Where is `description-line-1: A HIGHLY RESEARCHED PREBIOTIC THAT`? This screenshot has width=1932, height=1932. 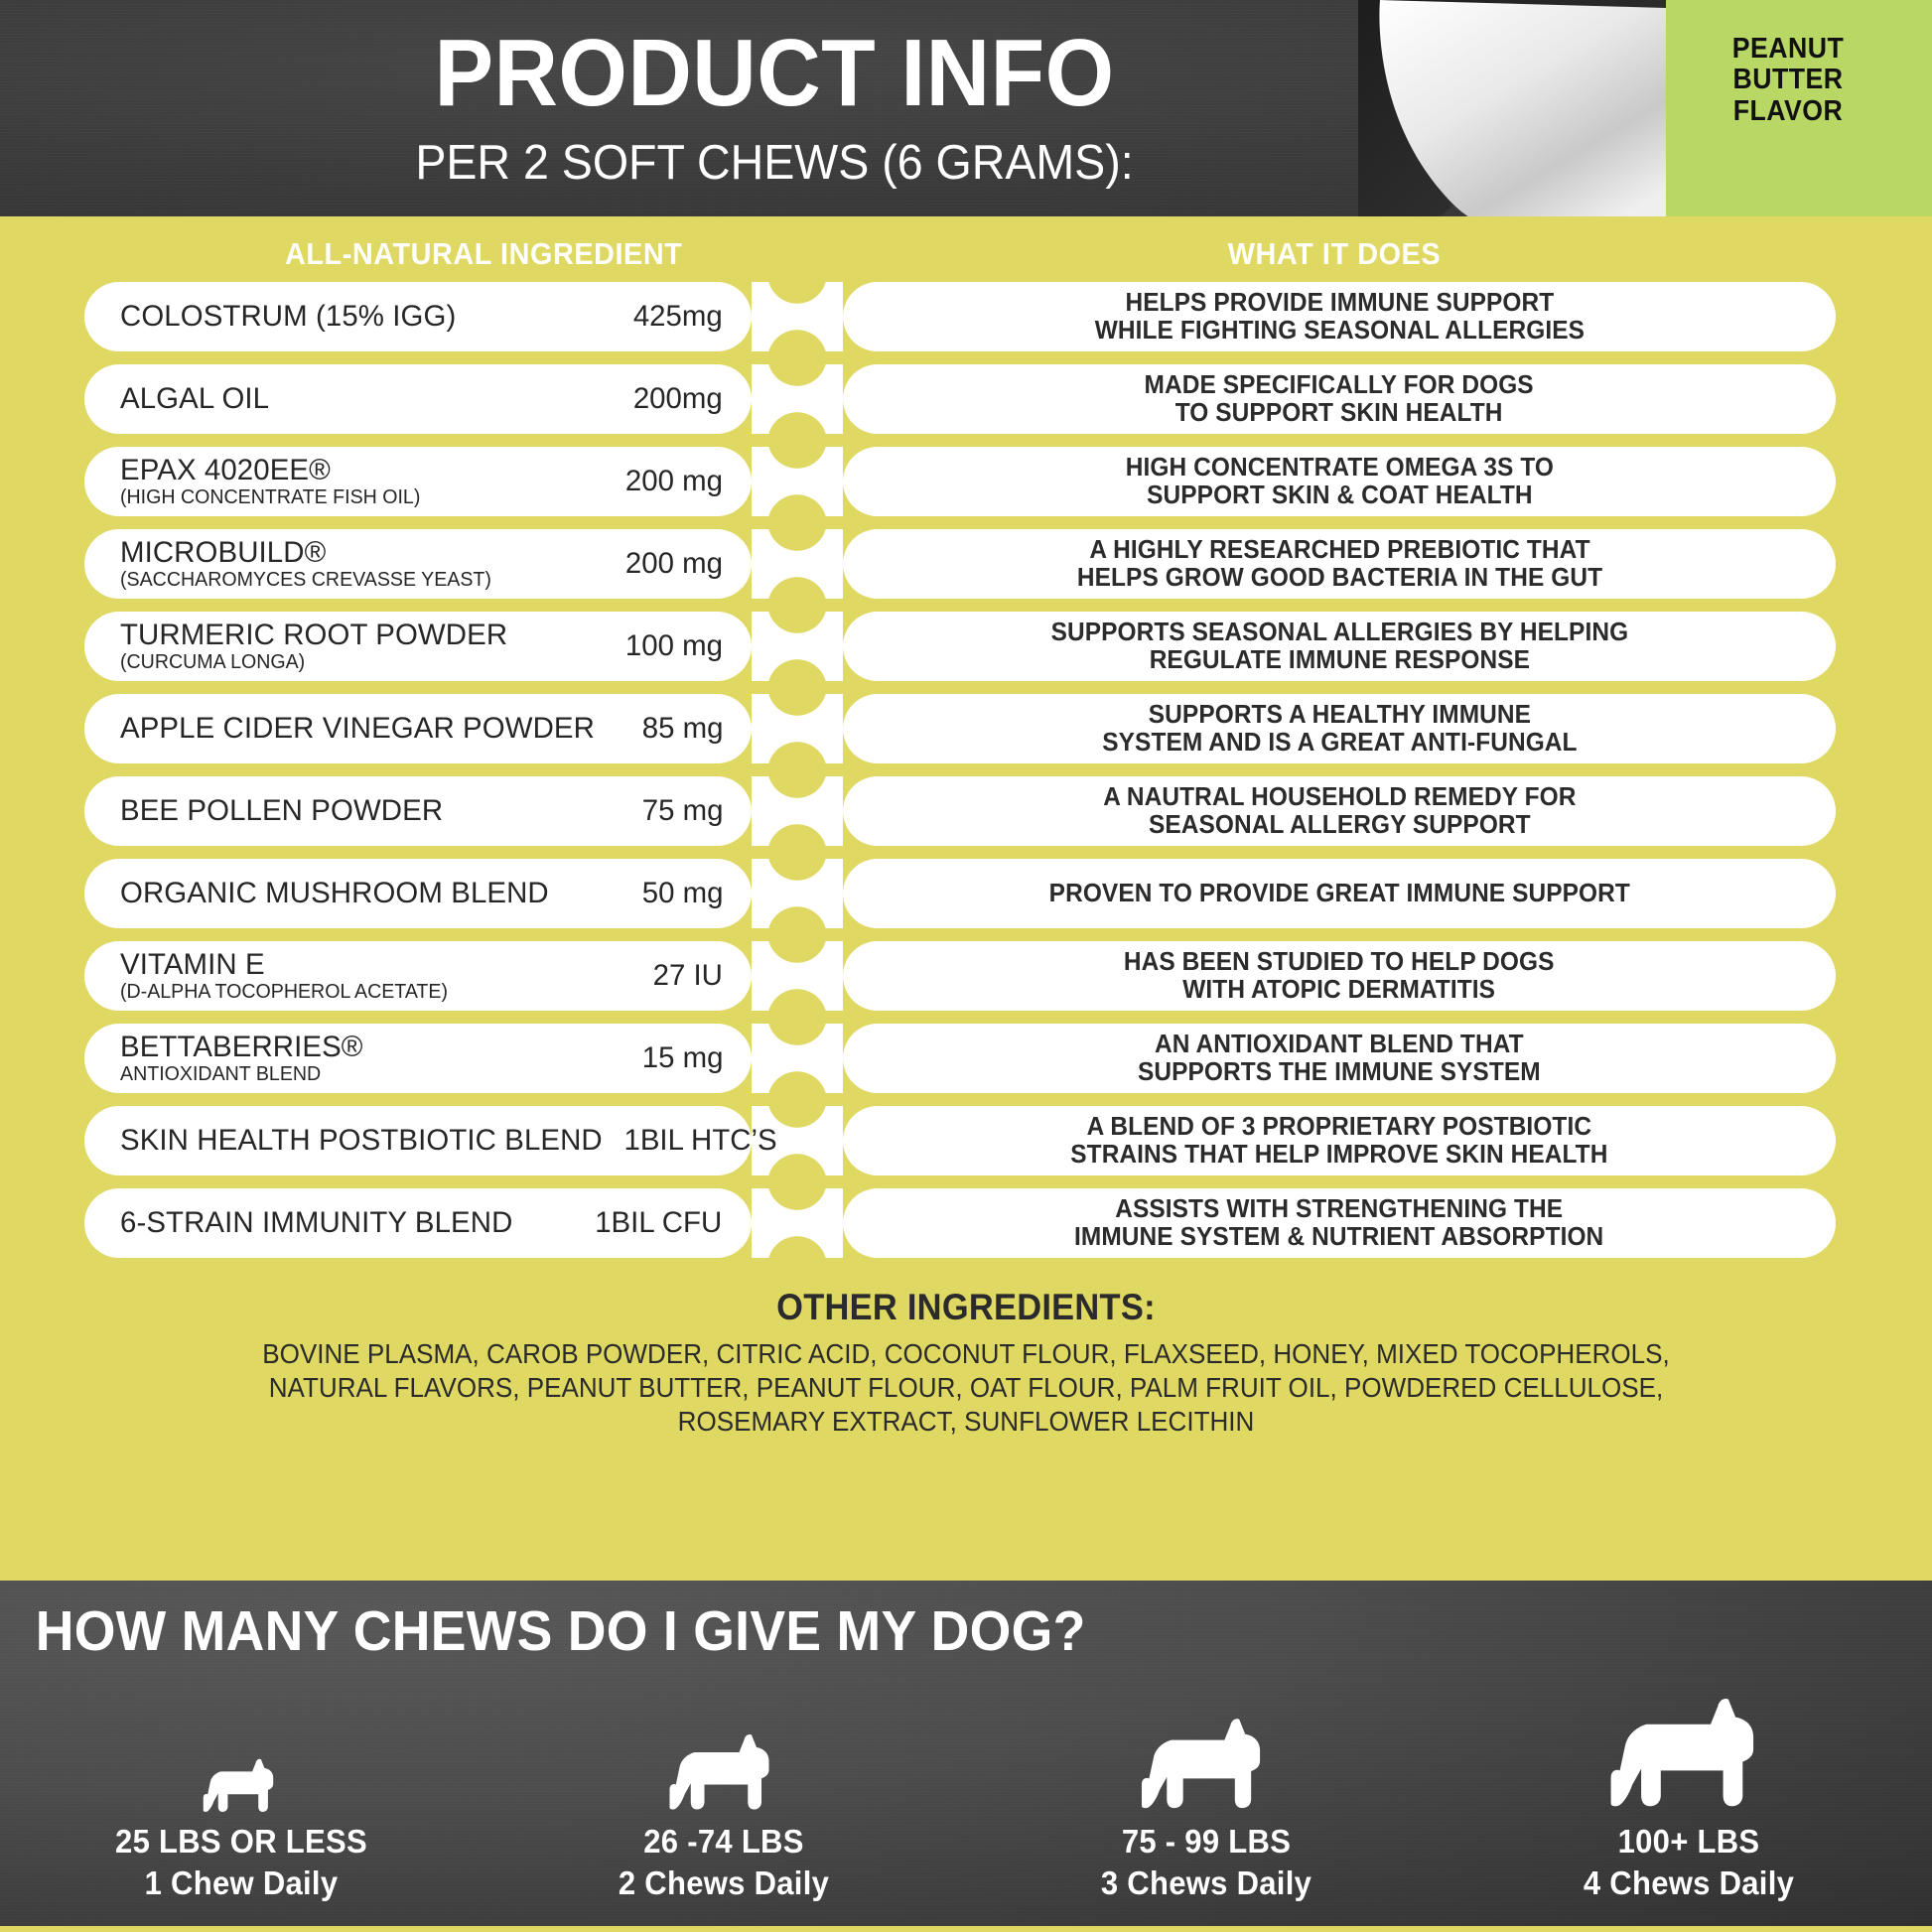
description-line-1: A HIGHLY RESEARCHED PREBIOTIC THAT is located at coordinates (1339, 549).